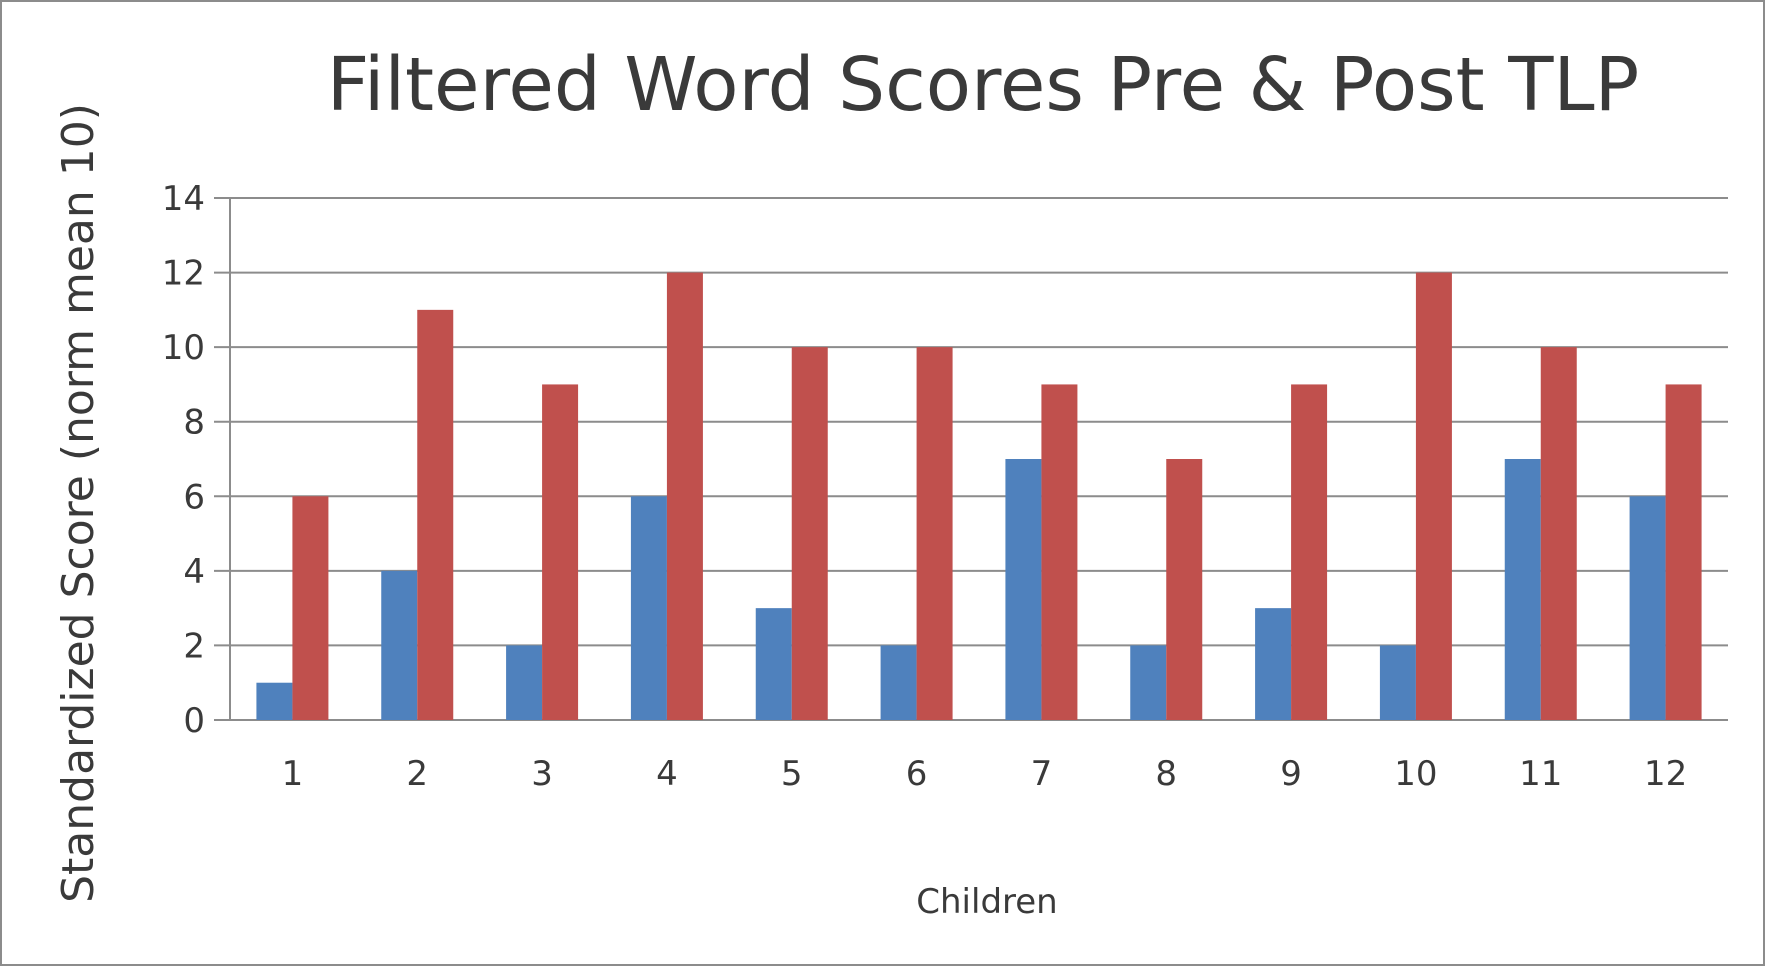 This screenshot has height=966, width=1765. What do you see at coordinates (194, 721) in the screenshot?
I see `y-tick-label: 0` at bounding box center [194, 721].